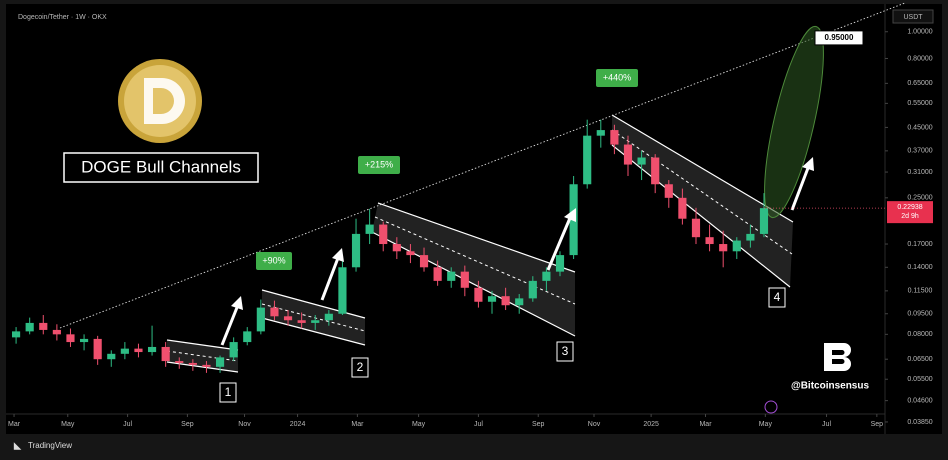 The width and height of the screenshot is (948, 460). I want to click on y-tick-label: 0.09500, so click(919, 314).